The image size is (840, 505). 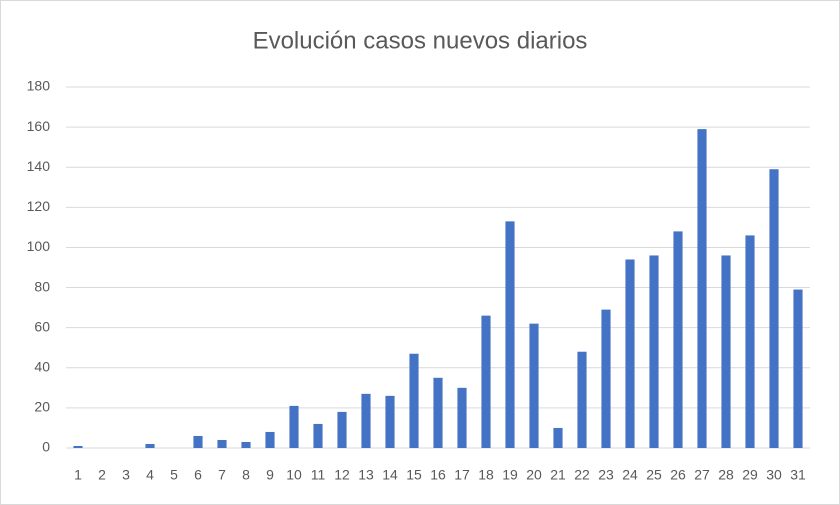 I want to click on x-tick-label: 24, so click(x=630, y=475).